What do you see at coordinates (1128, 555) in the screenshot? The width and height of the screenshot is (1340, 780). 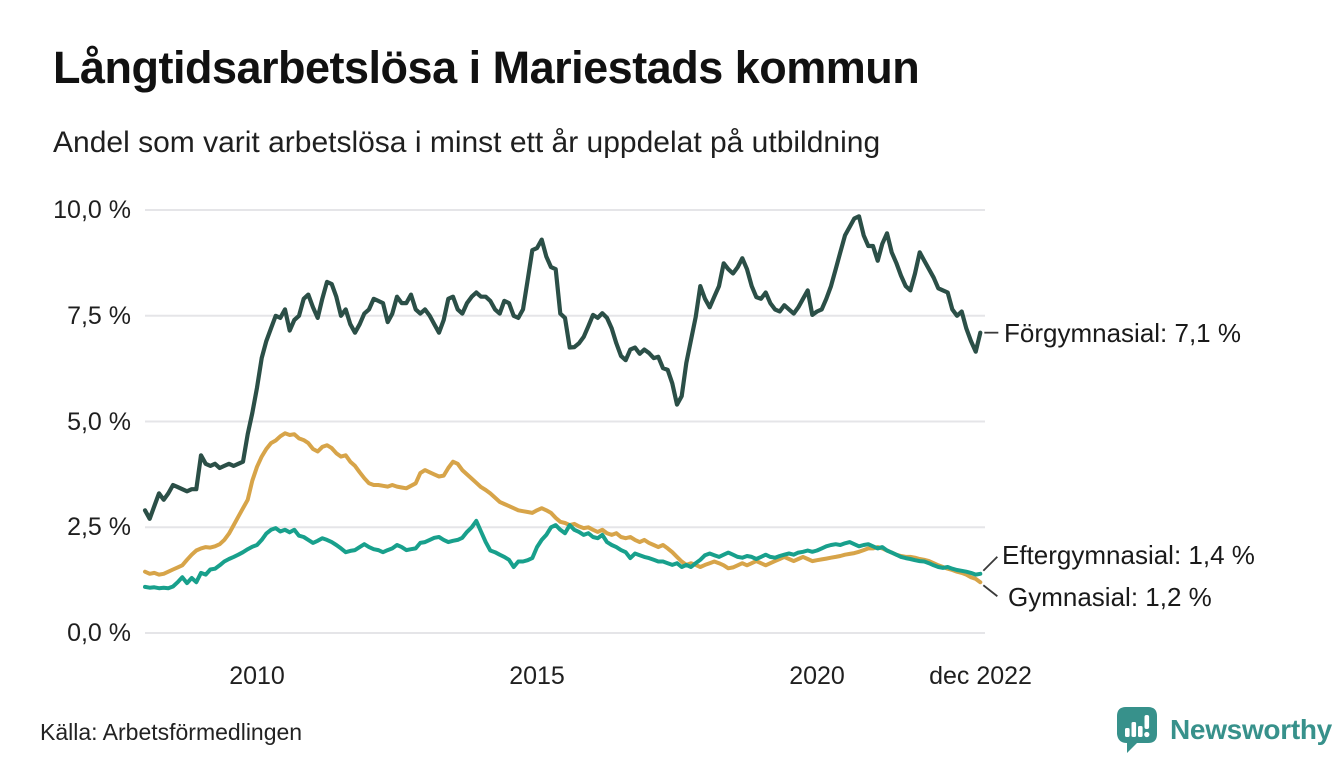 I see `series-label-eftergymnasial: Eftergymnasial: 1,4 %` at bounding box center [1128, 555].